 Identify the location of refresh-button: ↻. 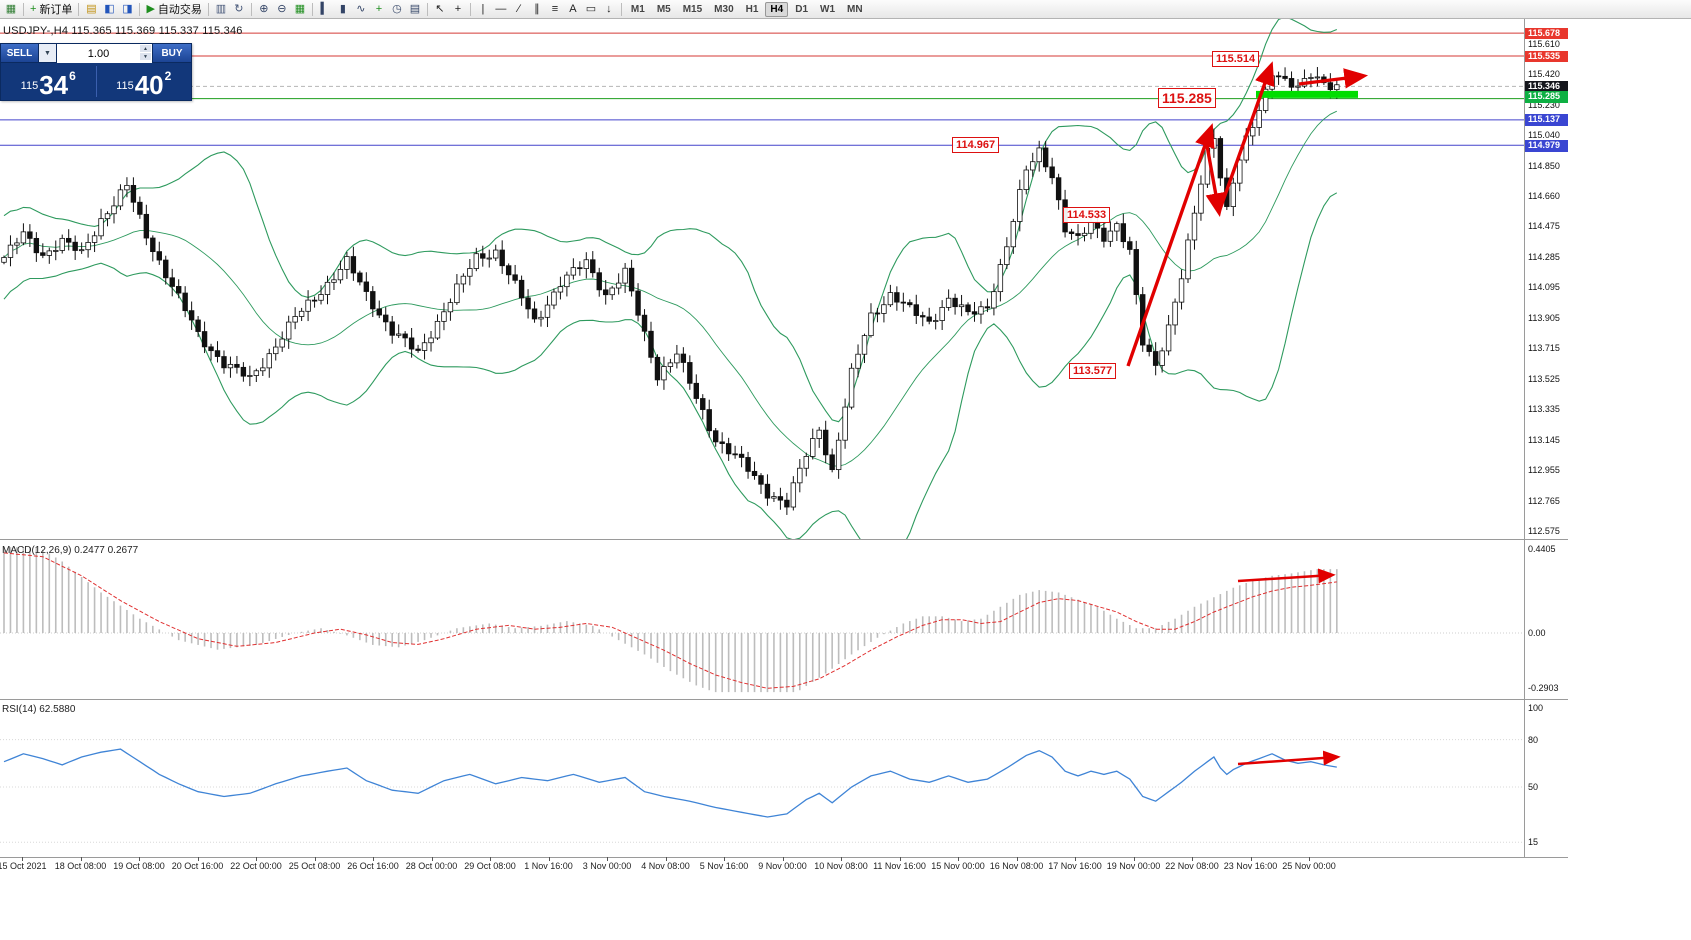
(239, 9).